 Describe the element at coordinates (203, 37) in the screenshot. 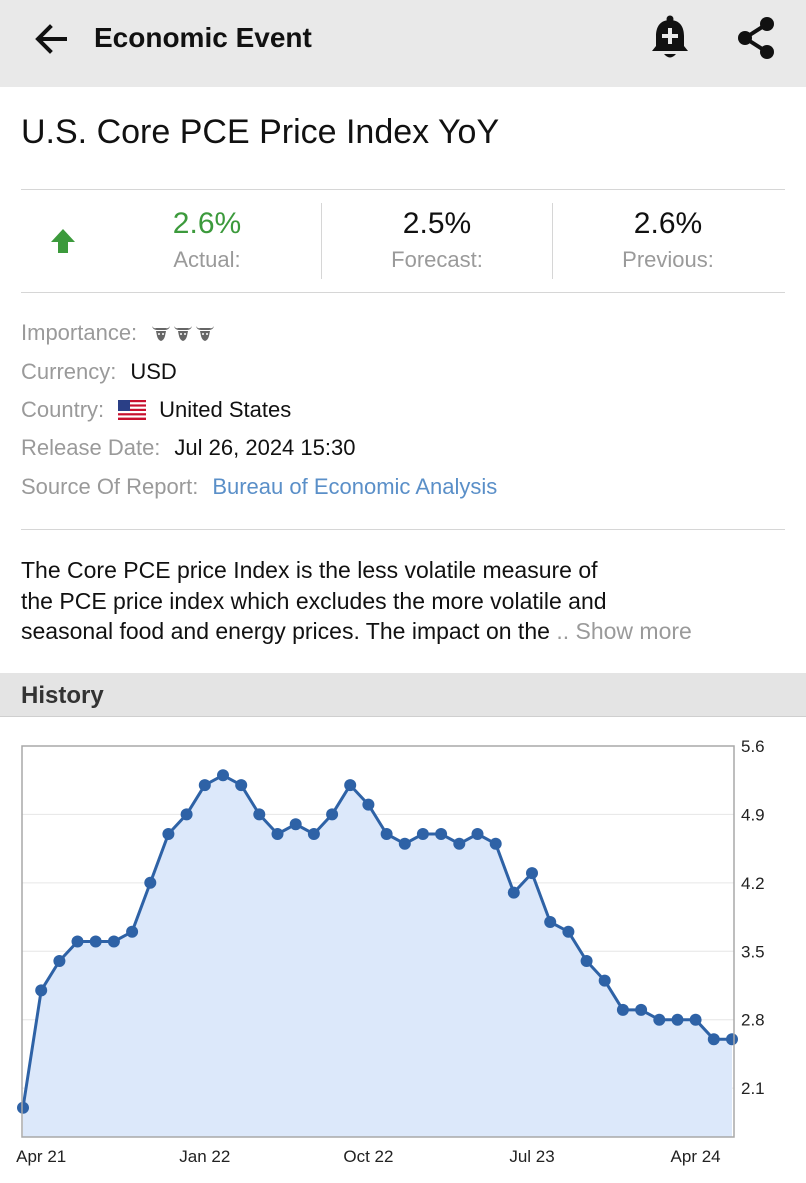

I see `page-title: Economic Event` at that location.